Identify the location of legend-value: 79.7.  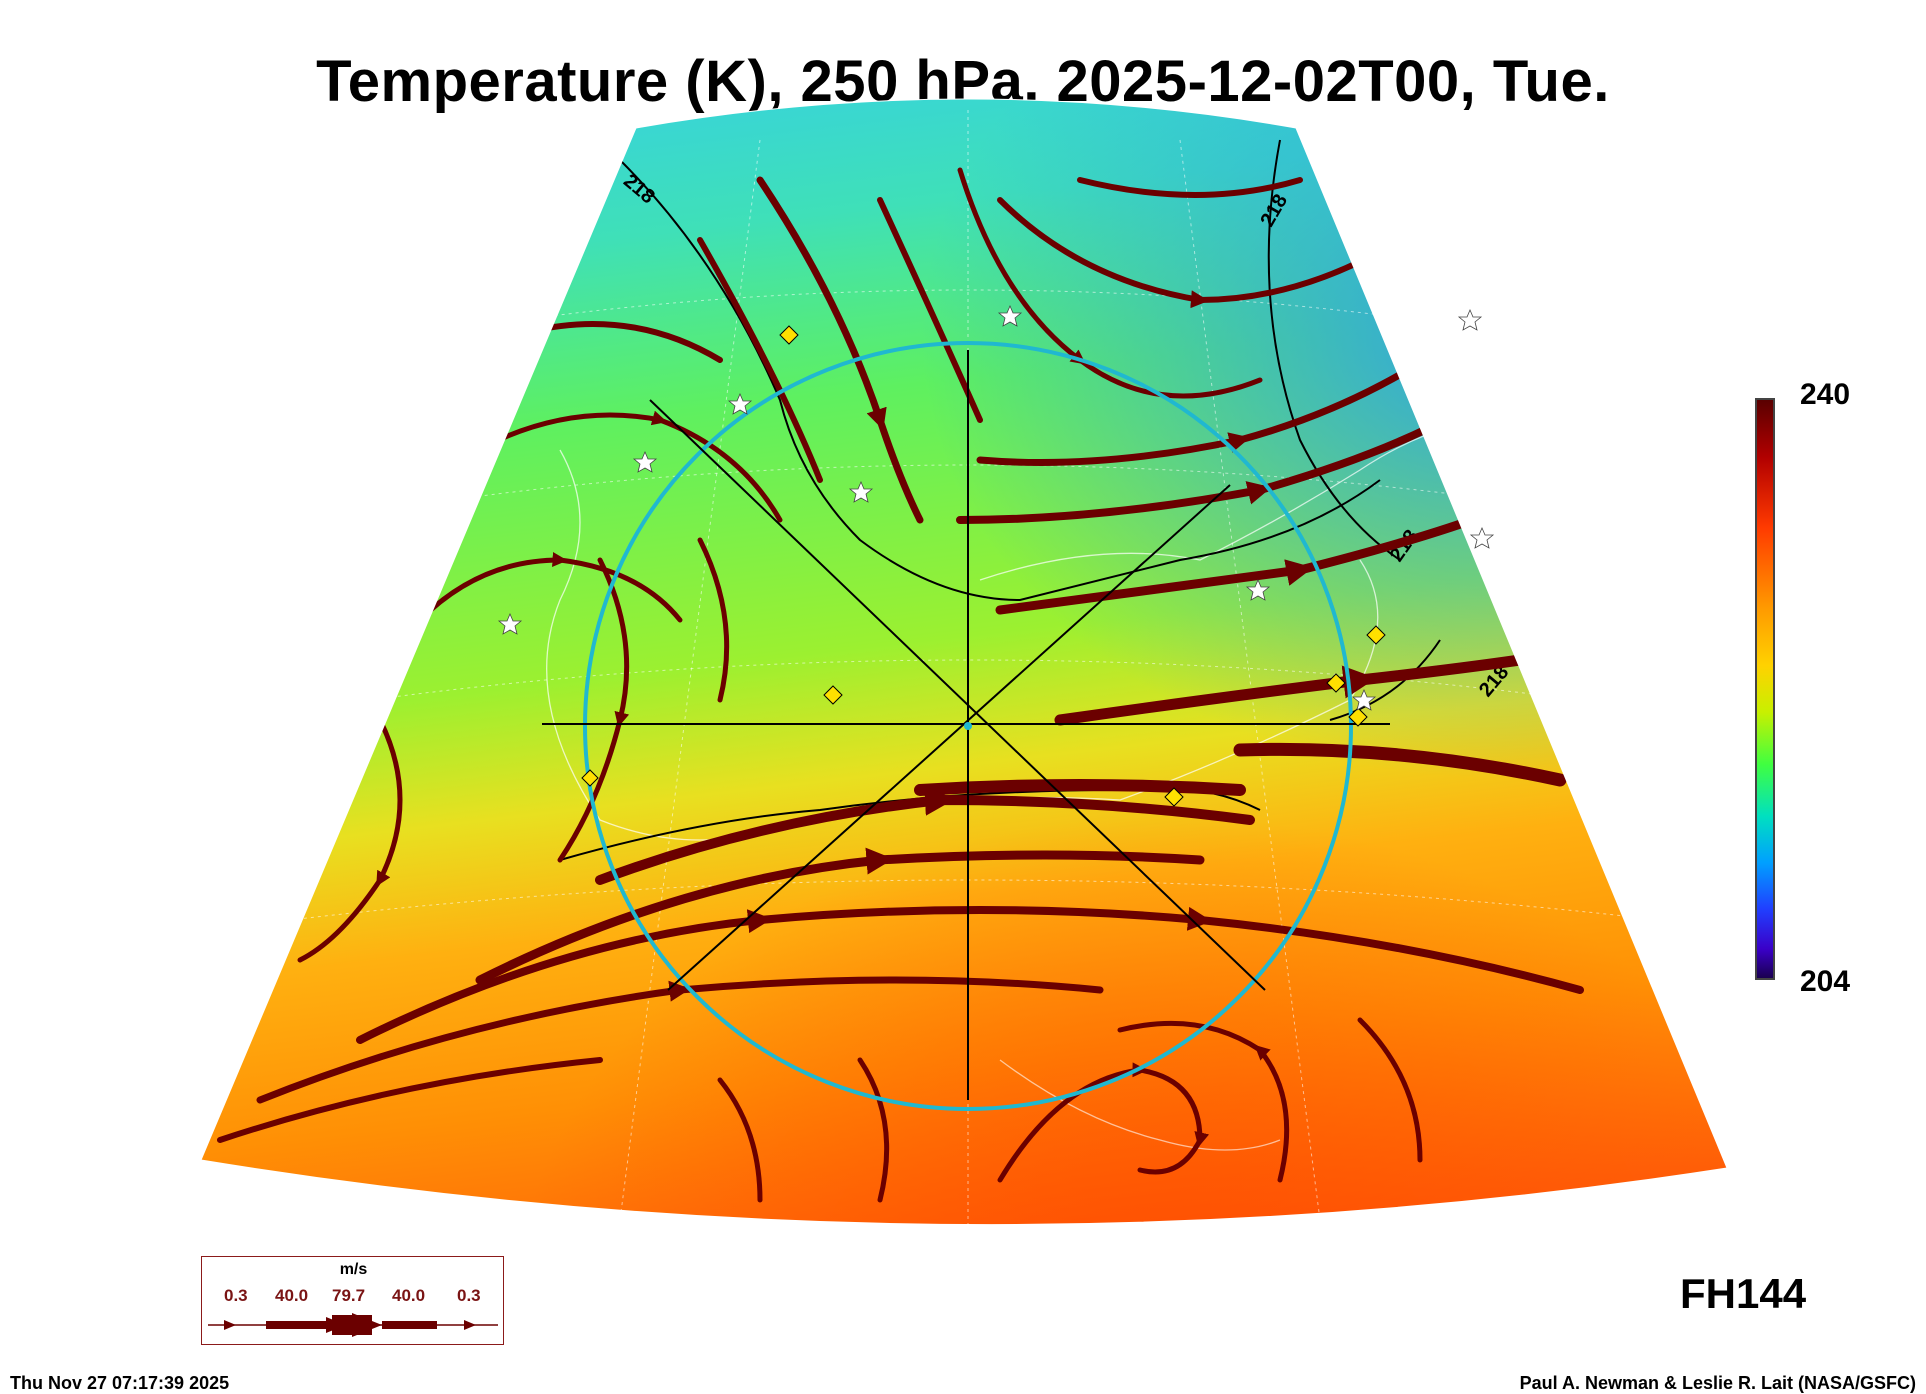
(349, 1295).